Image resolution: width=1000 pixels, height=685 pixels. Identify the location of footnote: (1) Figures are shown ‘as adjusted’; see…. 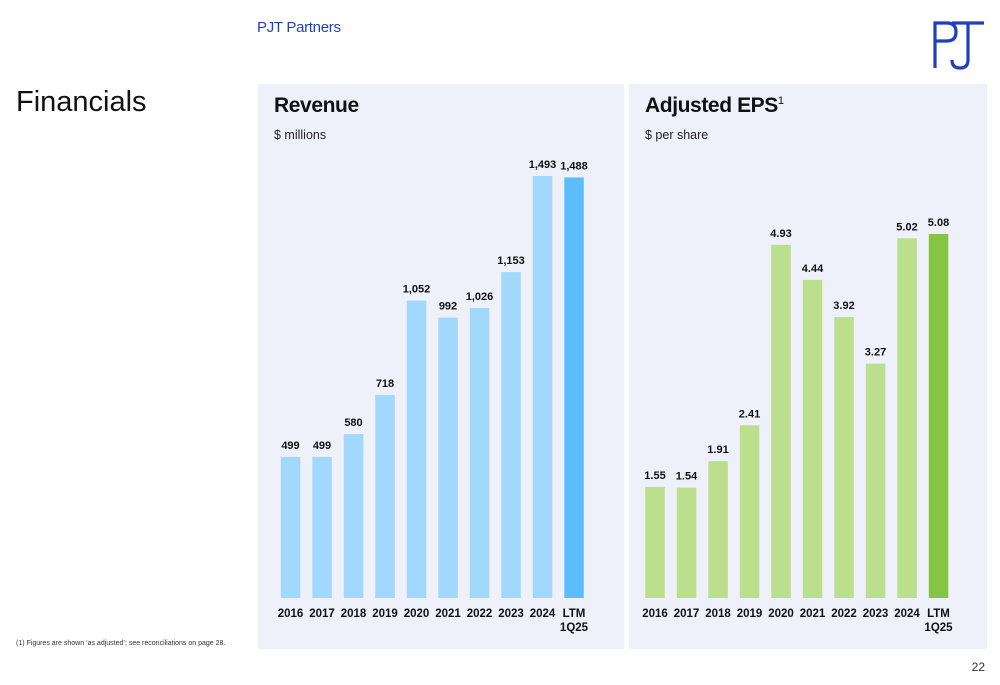
(121, 643).